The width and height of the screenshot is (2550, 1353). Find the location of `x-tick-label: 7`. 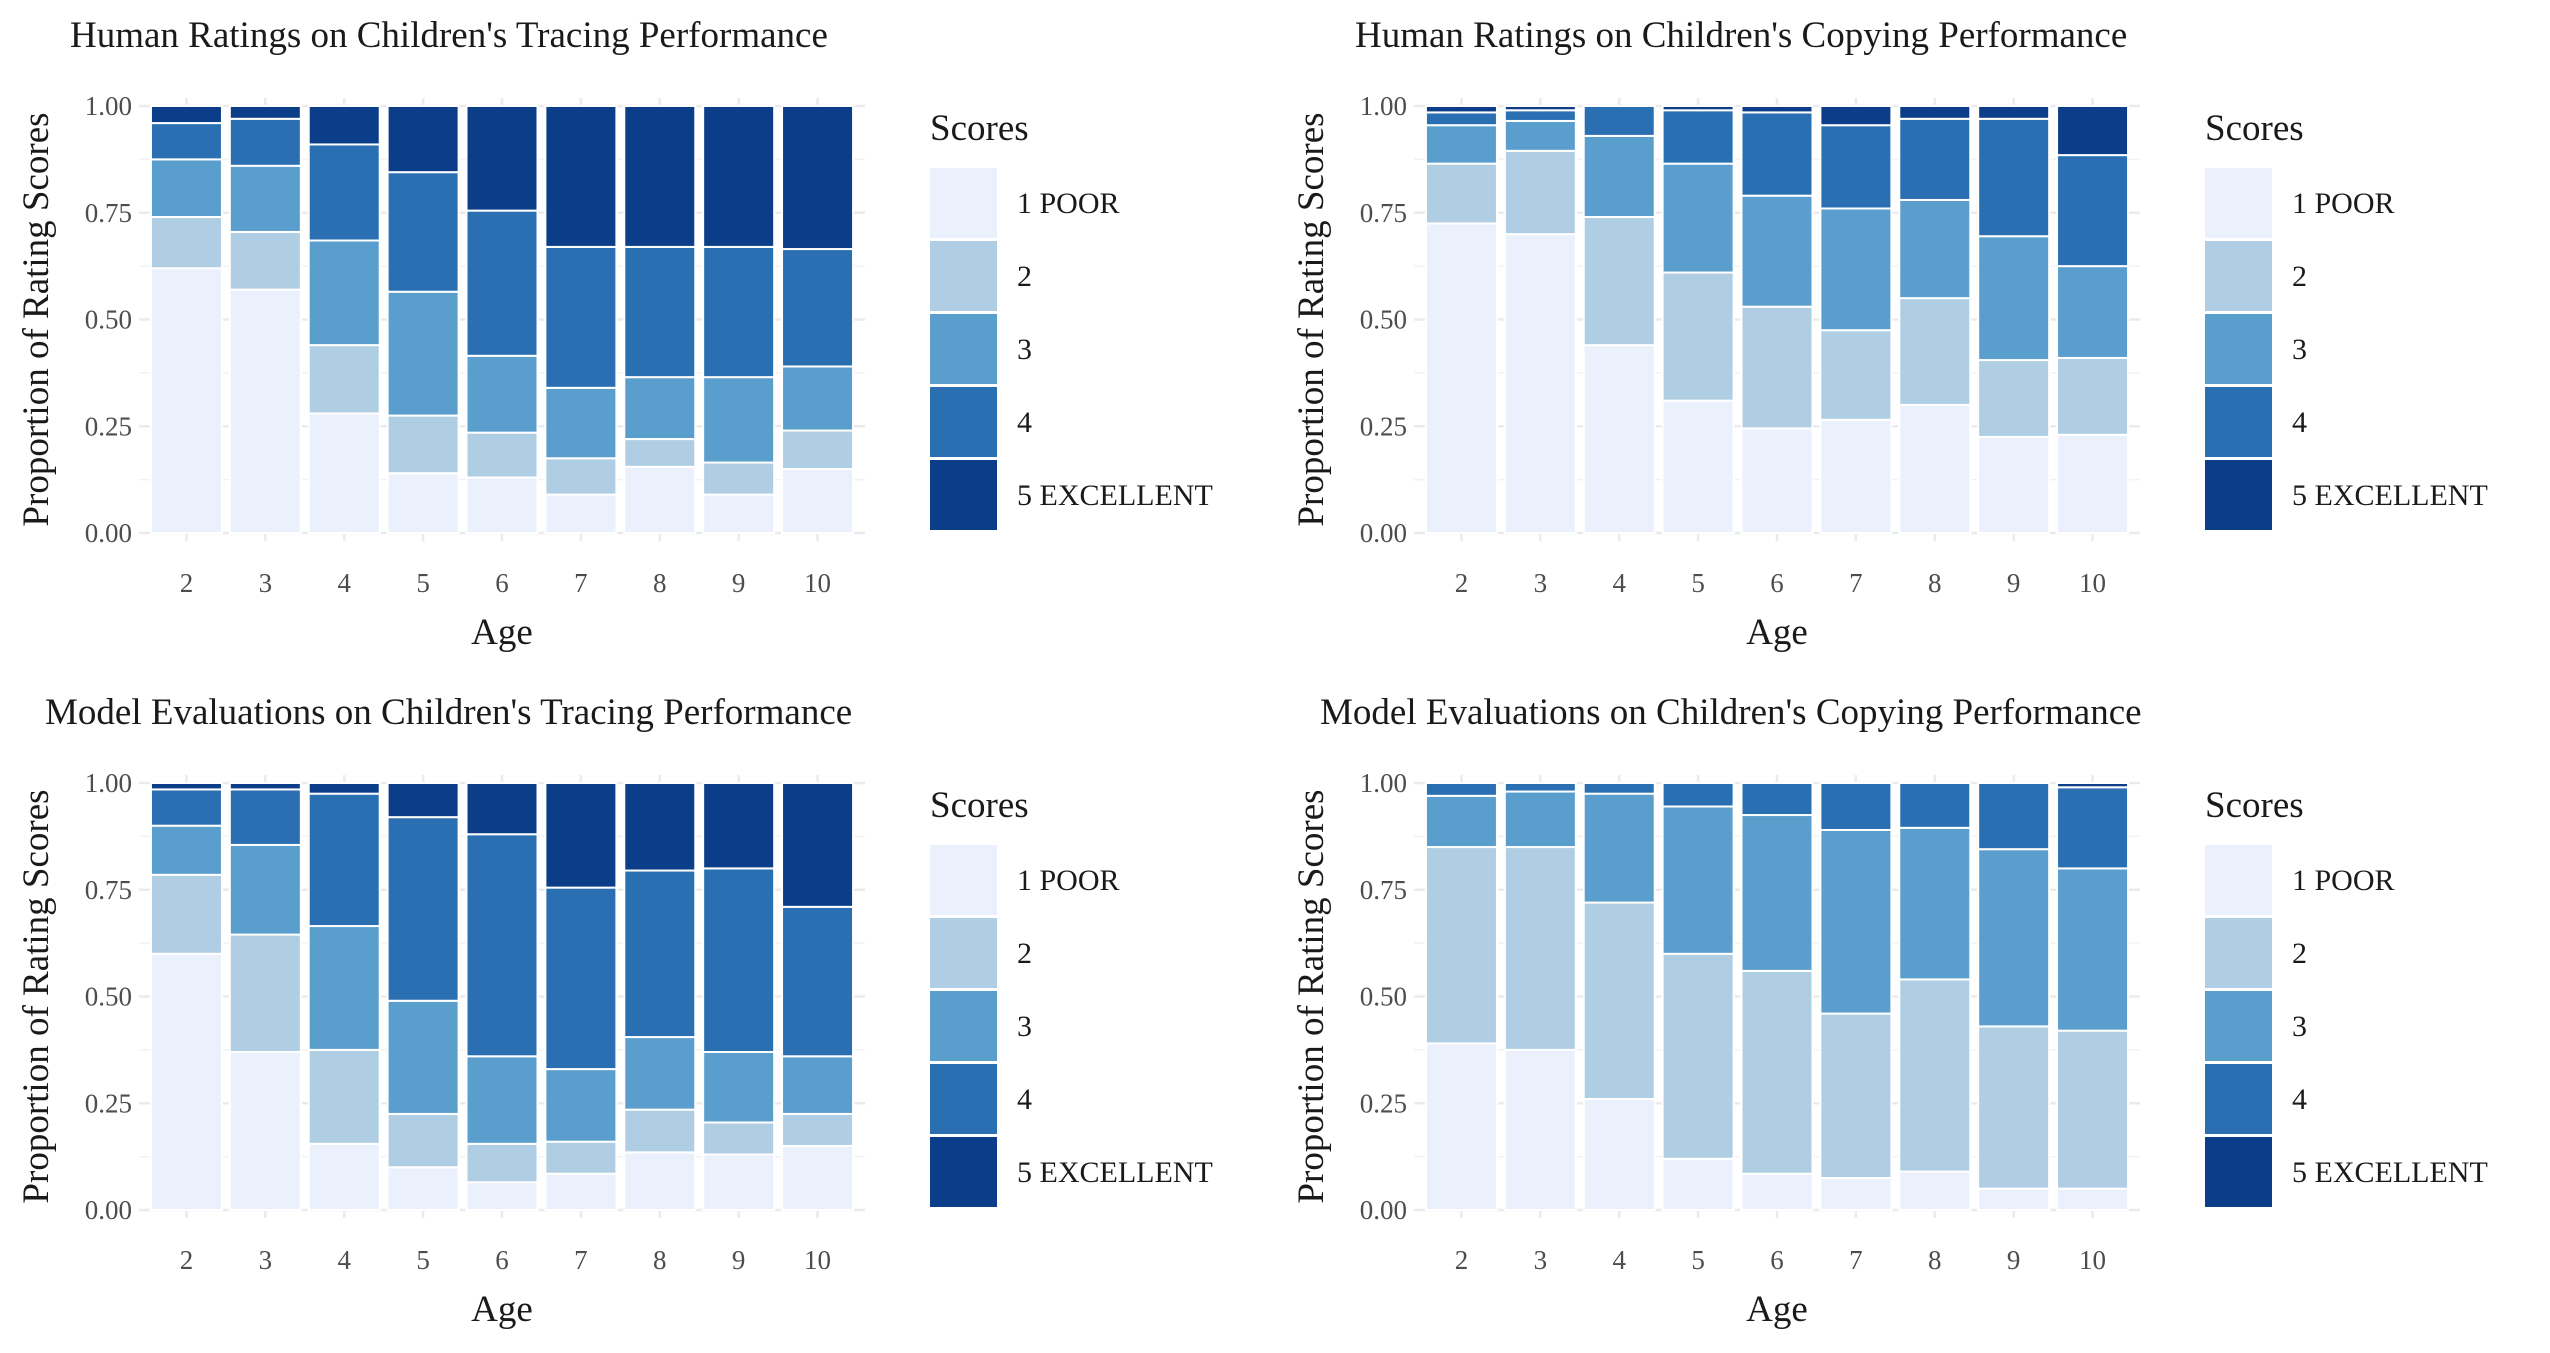

x-tick-label: 7 is located at coordinates (581, 583).